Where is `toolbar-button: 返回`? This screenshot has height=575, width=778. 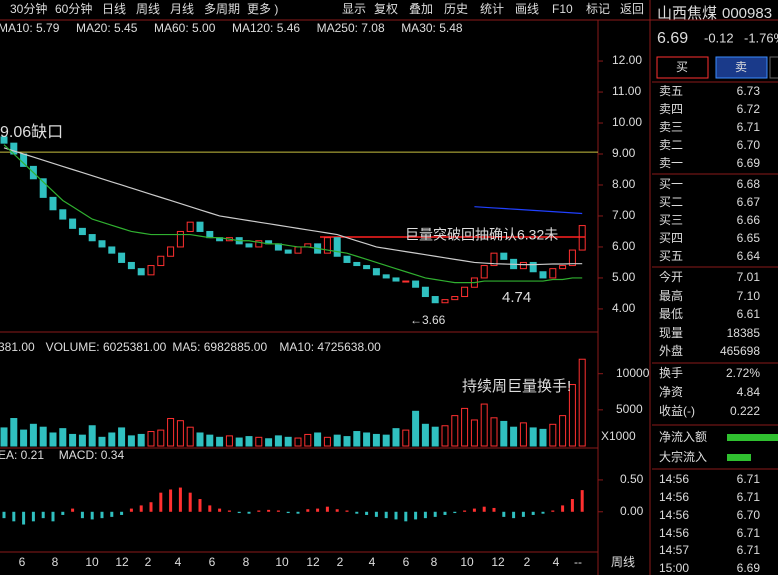 toolbar-button: 返回 is located at coordinates (632, 9).